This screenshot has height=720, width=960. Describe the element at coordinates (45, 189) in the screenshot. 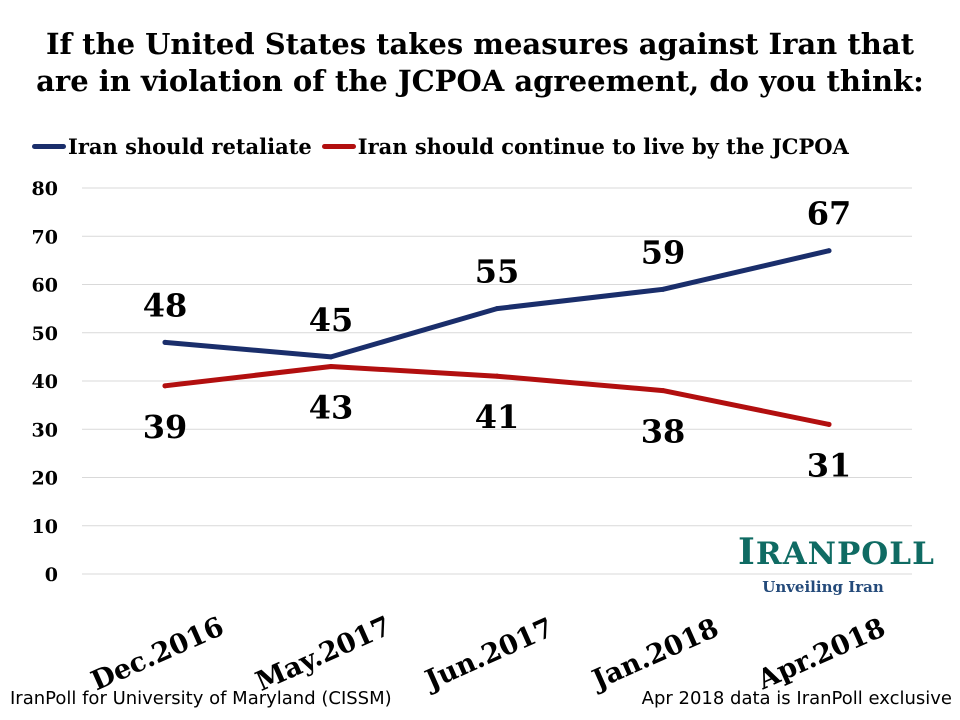

I see `y-tick-label-80: 80` at that location.